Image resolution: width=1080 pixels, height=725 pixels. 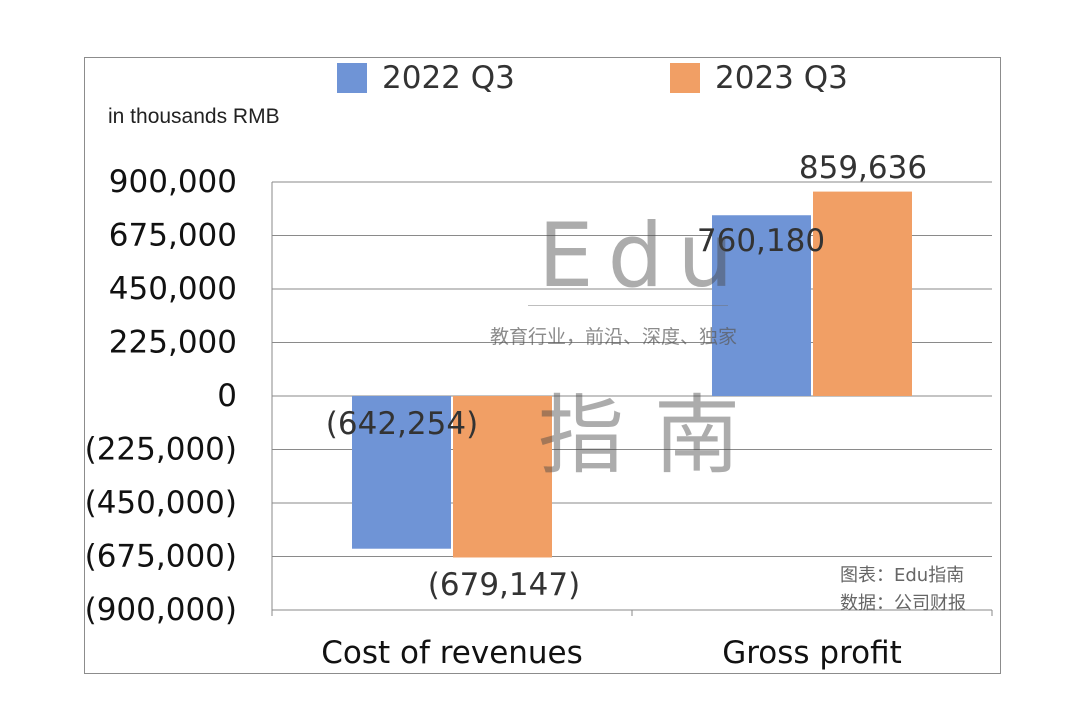 I want to click on credit-chart-by: 图表：Edu指南, so click(x=902, y=575).